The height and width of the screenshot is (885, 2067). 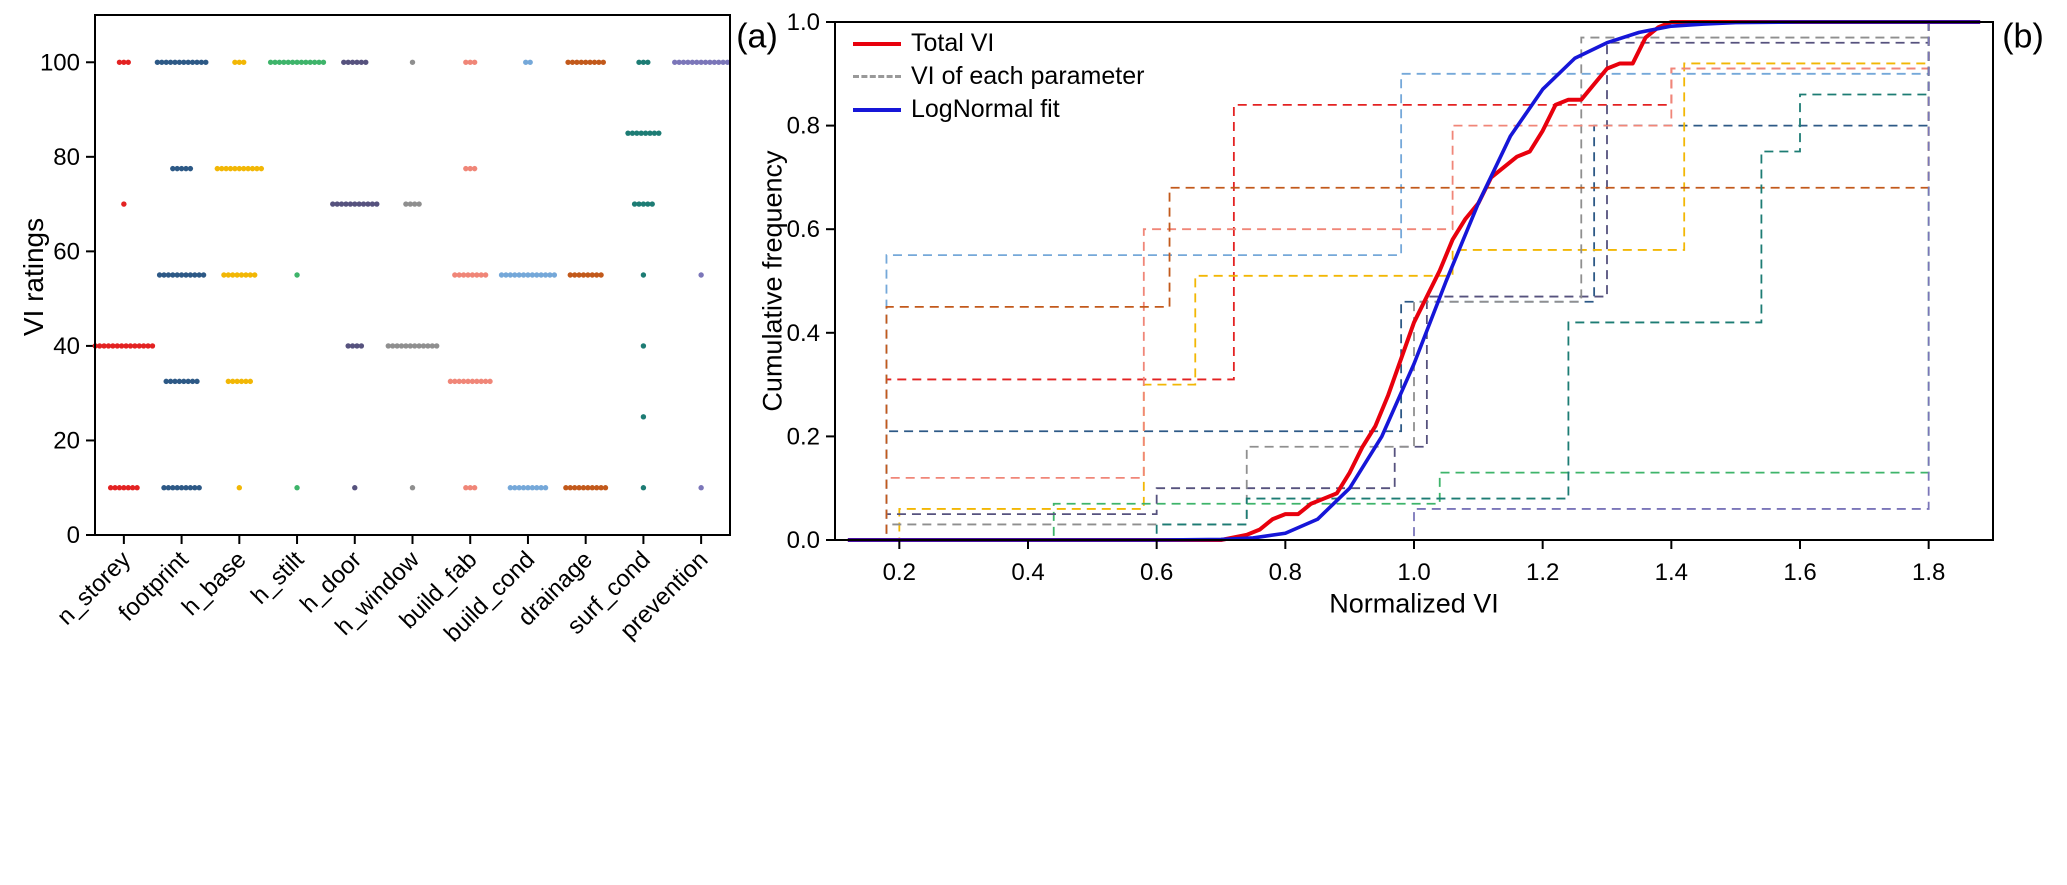 What do you see at coordinates (66, 346) in the screenshot?
I see `panel-a-ytick-label: 40` at bounding box center [66, 346].